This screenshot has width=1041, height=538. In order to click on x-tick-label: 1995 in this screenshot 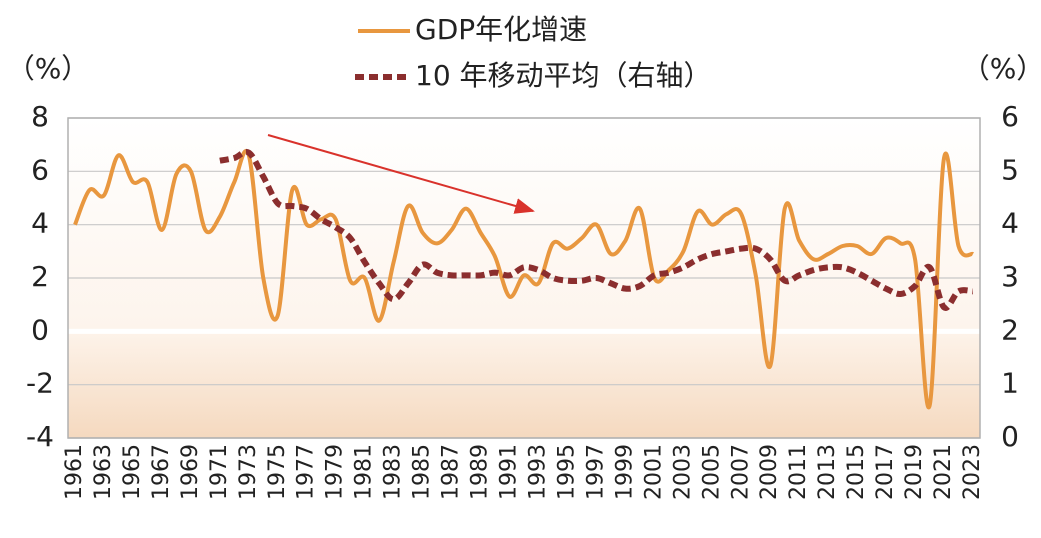, I will do `click(566, 472)`.